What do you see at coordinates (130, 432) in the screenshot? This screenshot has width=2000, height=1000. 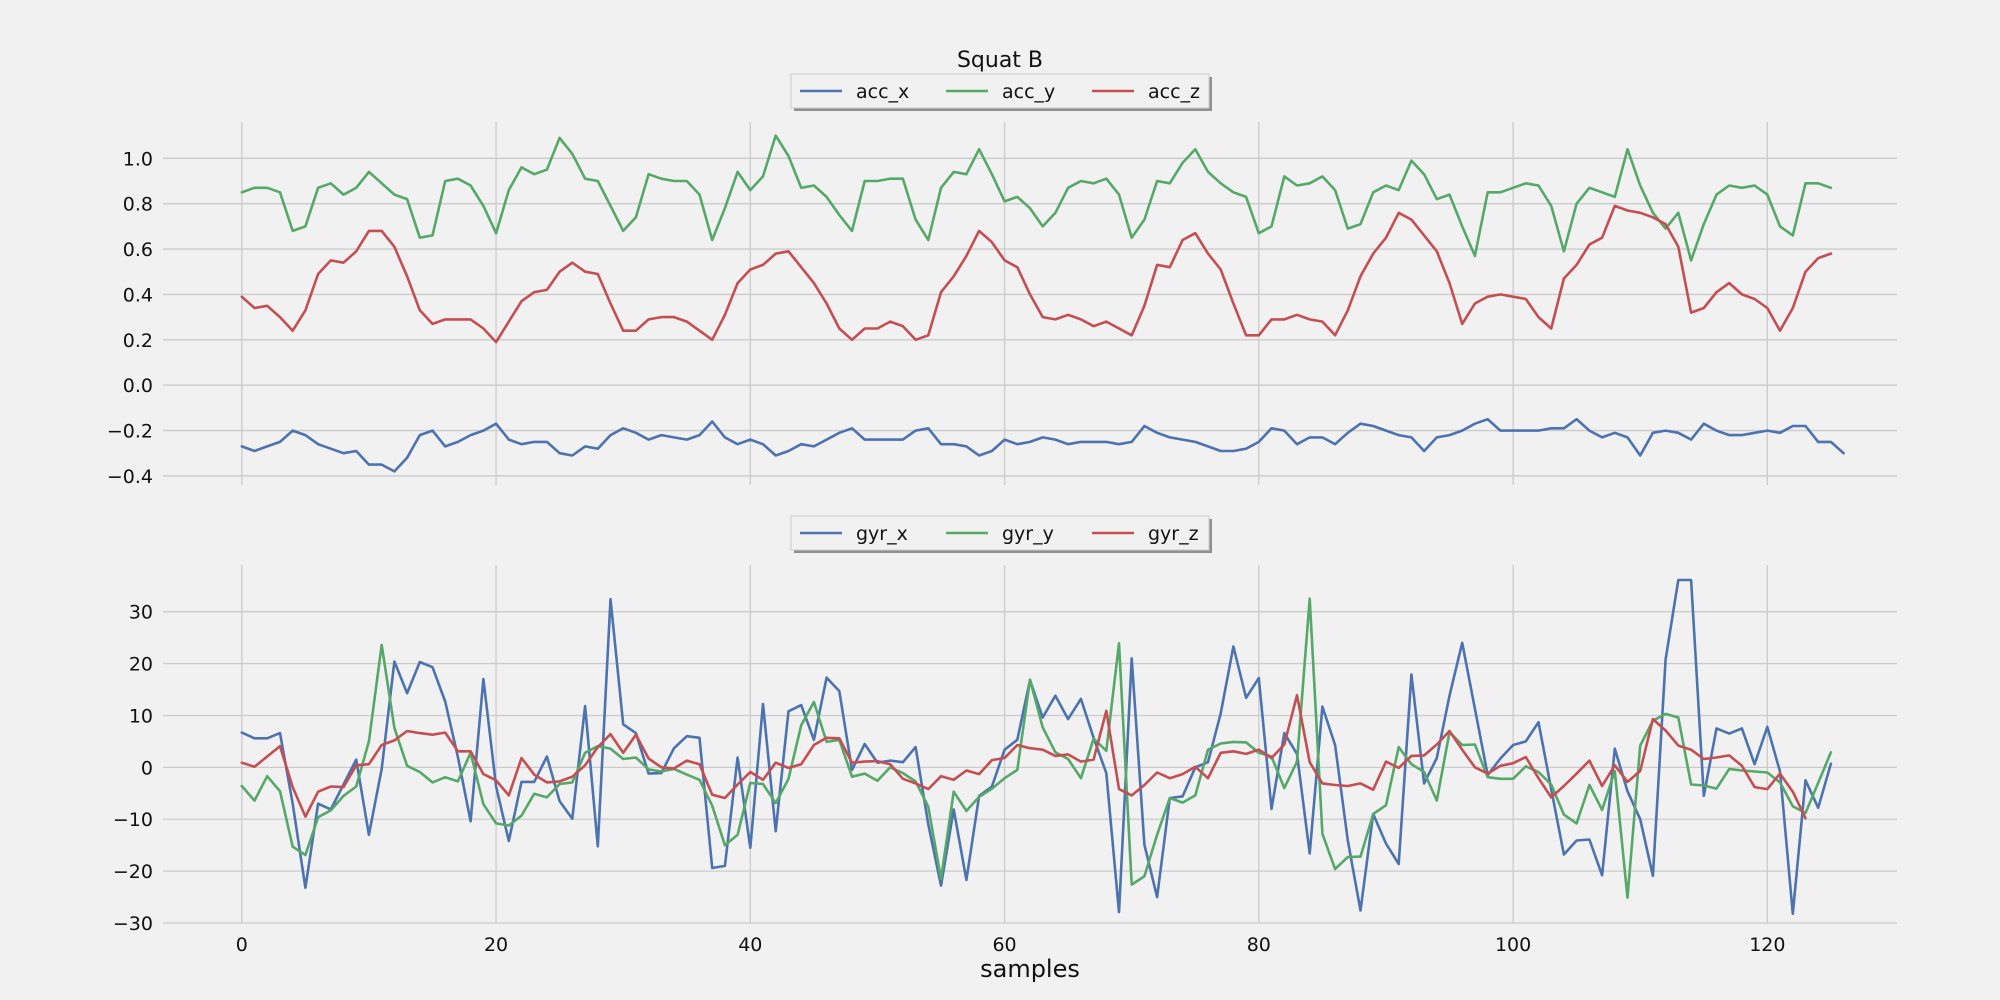 I see `y-tick-label: −0.2` at bounding box center [130, 432].